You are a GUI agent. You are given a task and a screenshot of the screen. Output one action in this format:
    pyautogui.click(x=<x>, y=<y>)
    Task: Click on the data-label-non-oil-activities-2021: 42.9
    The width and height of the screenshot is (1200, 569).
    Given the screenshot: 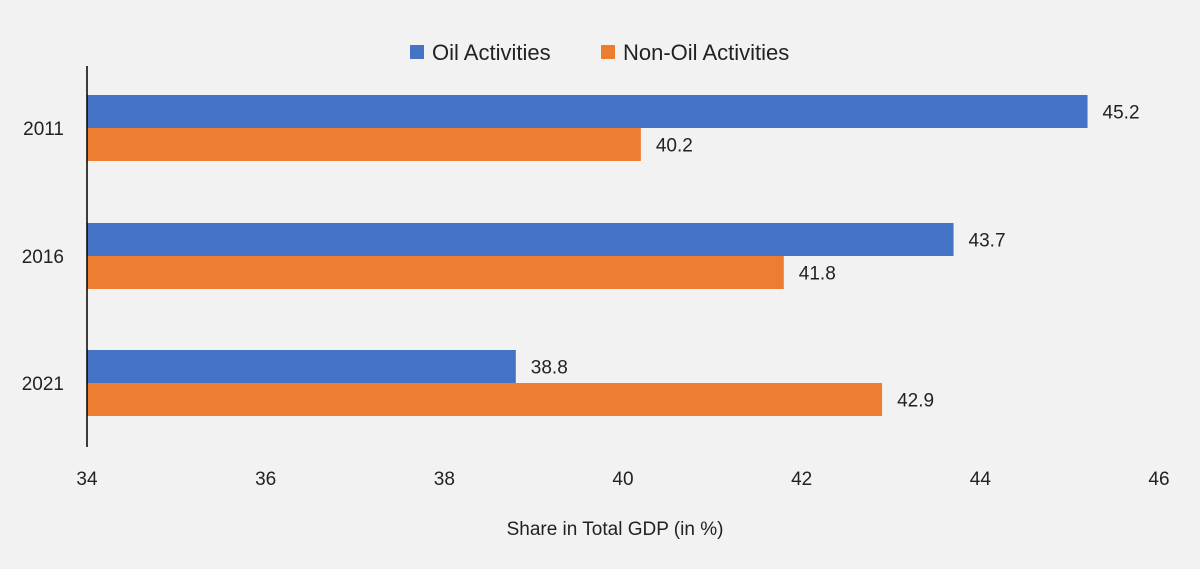 What is the action you would take?
    pyautogui.click(x=915, y=401)
    